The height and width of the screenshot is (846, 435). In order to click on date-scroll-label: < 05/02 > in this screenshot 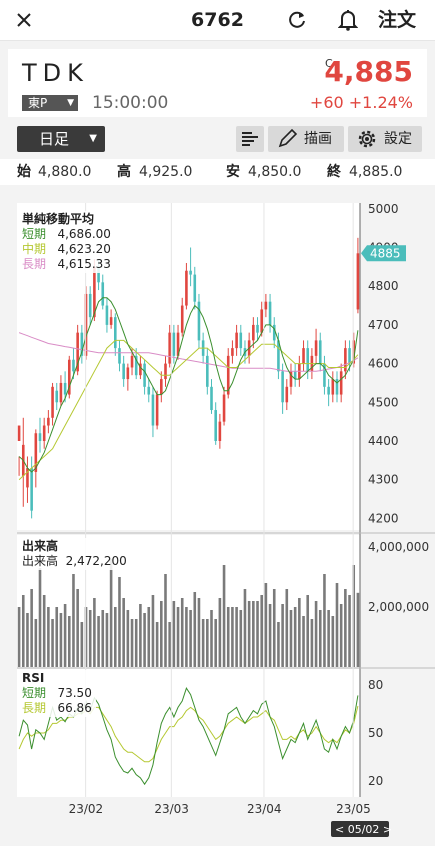, I will do `click(363, 829)`.